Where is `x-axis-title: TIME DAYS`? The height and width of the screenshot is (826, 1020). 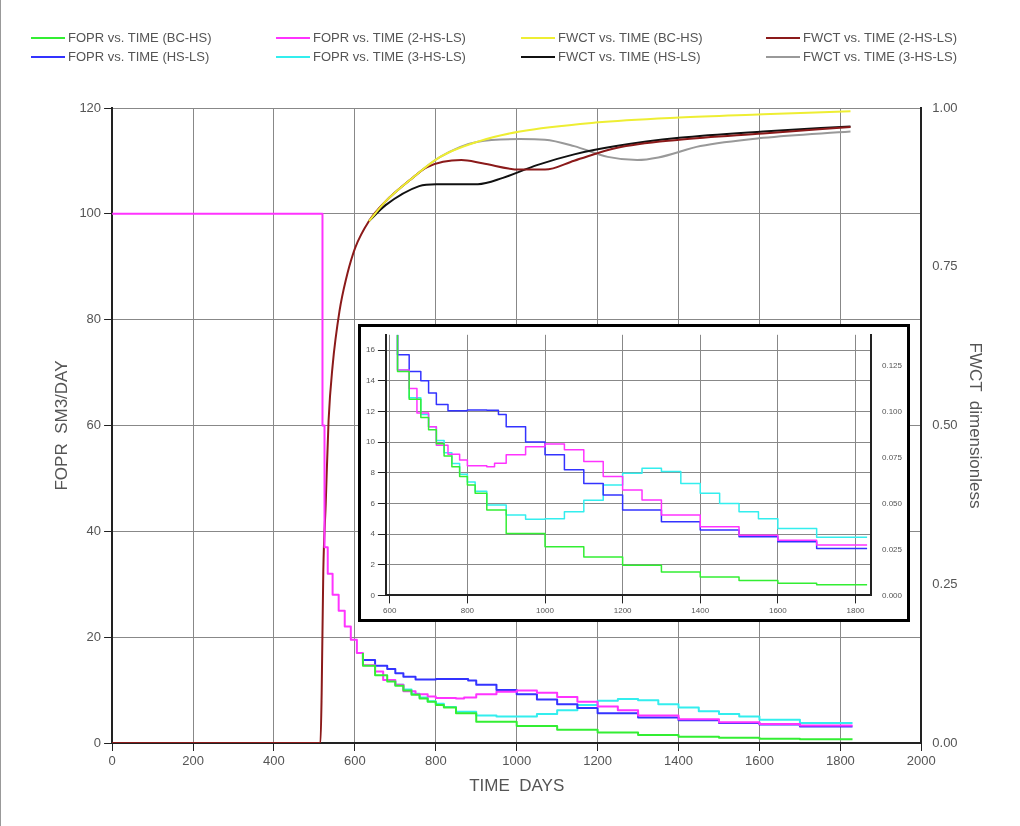
x-axis-title: TIME DAYS is located at coordinates (517, 786).